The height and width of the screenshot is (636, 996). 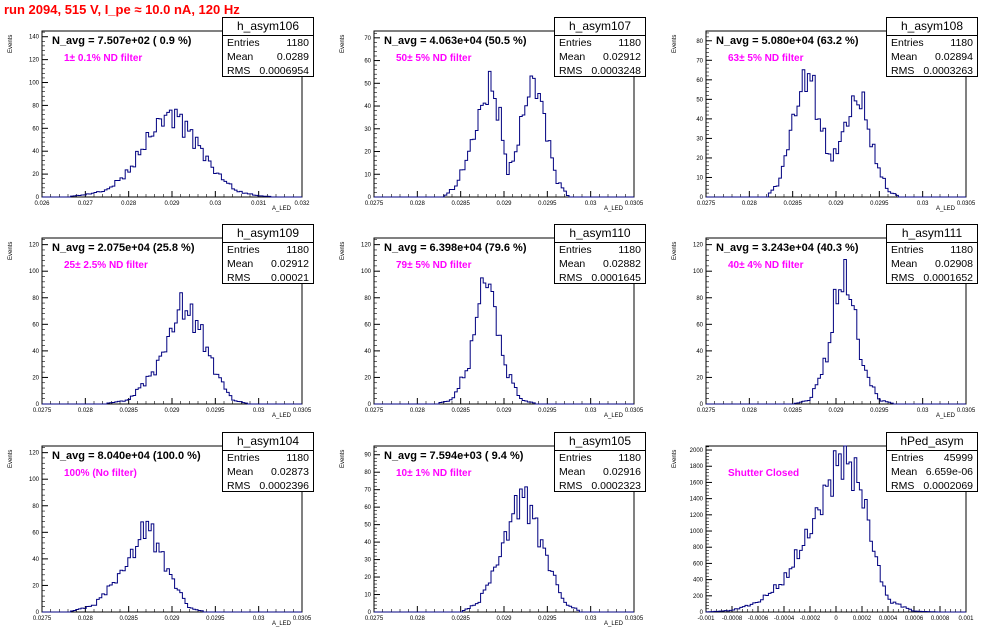 I want to click on filter-annotation: Shutter Closed, so click(x=764, y=473).